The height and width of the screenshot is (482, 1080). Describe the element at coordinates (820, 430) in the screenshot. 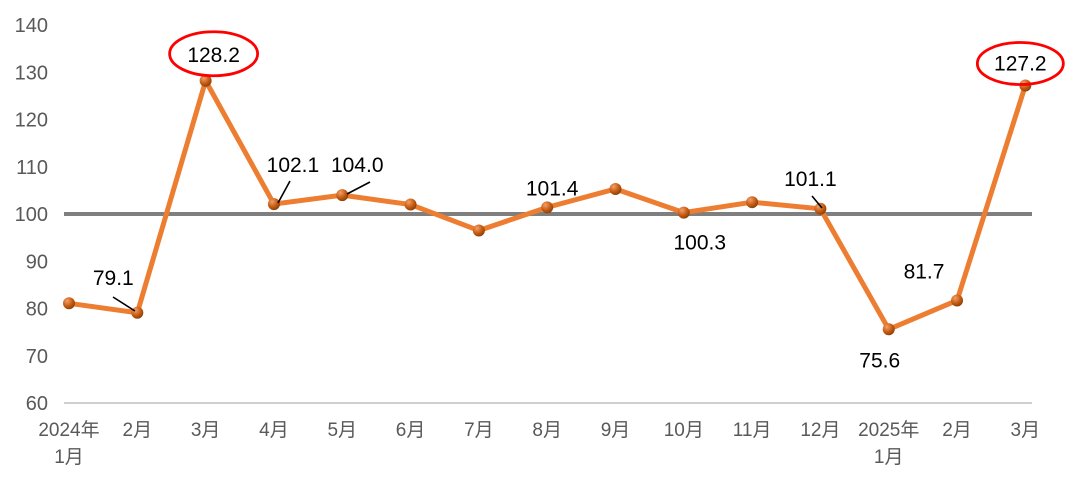

I see `x-axis-tick-label-12月: 12月` at that location.